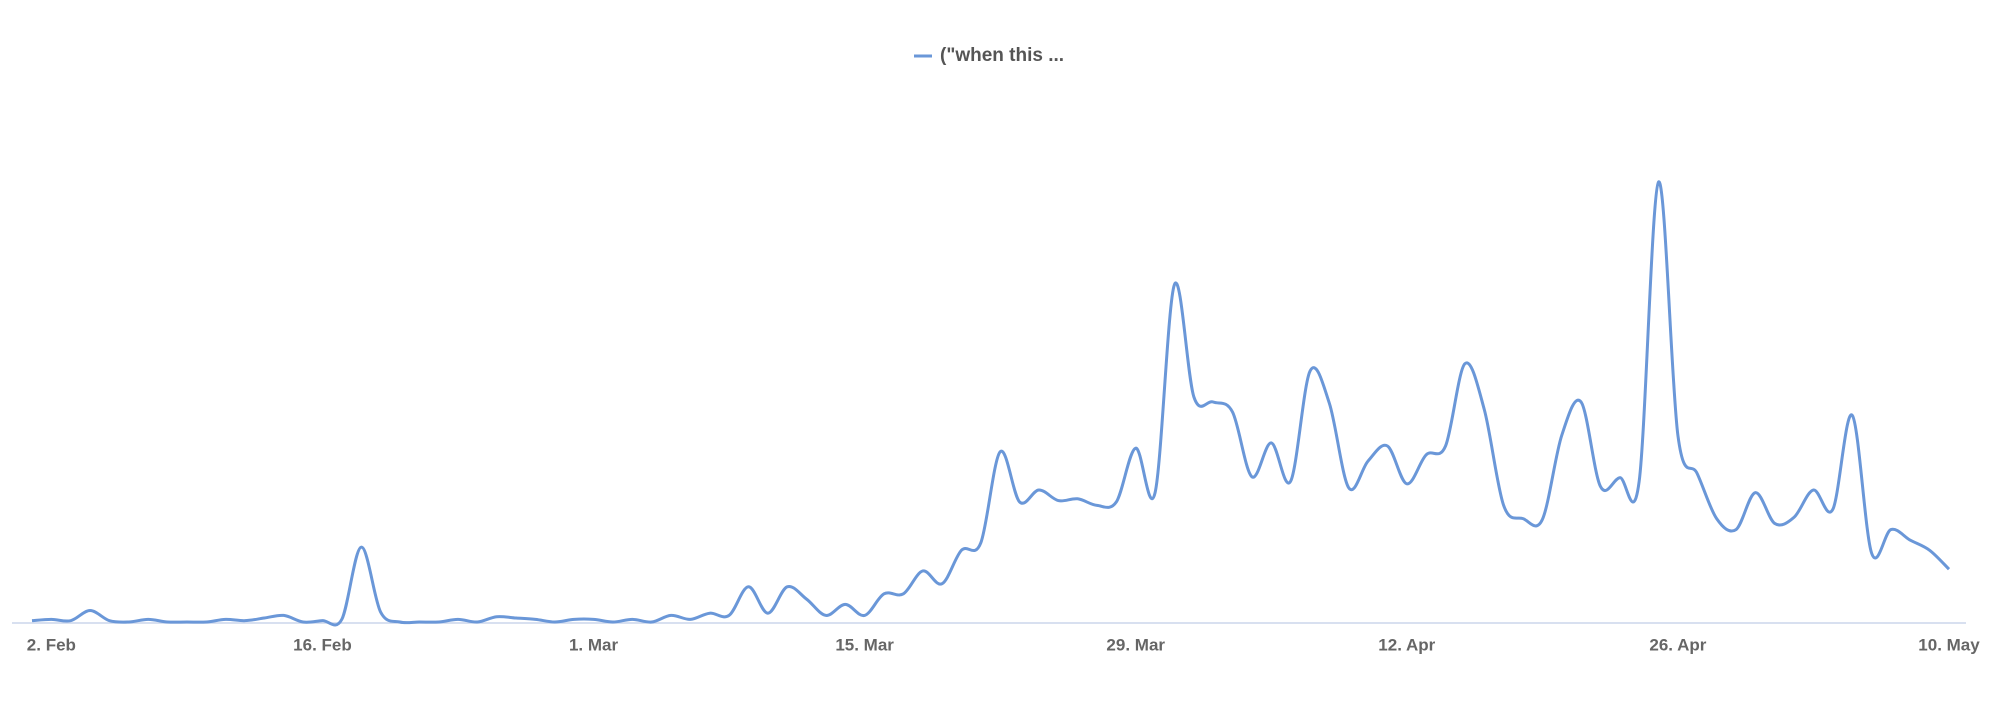 The image size is (2000, 712). What do you see at coordinates (864, 644) in the screenshot?
I see `x-tick-label: 15. Mar` at bounding box center [864, 644].